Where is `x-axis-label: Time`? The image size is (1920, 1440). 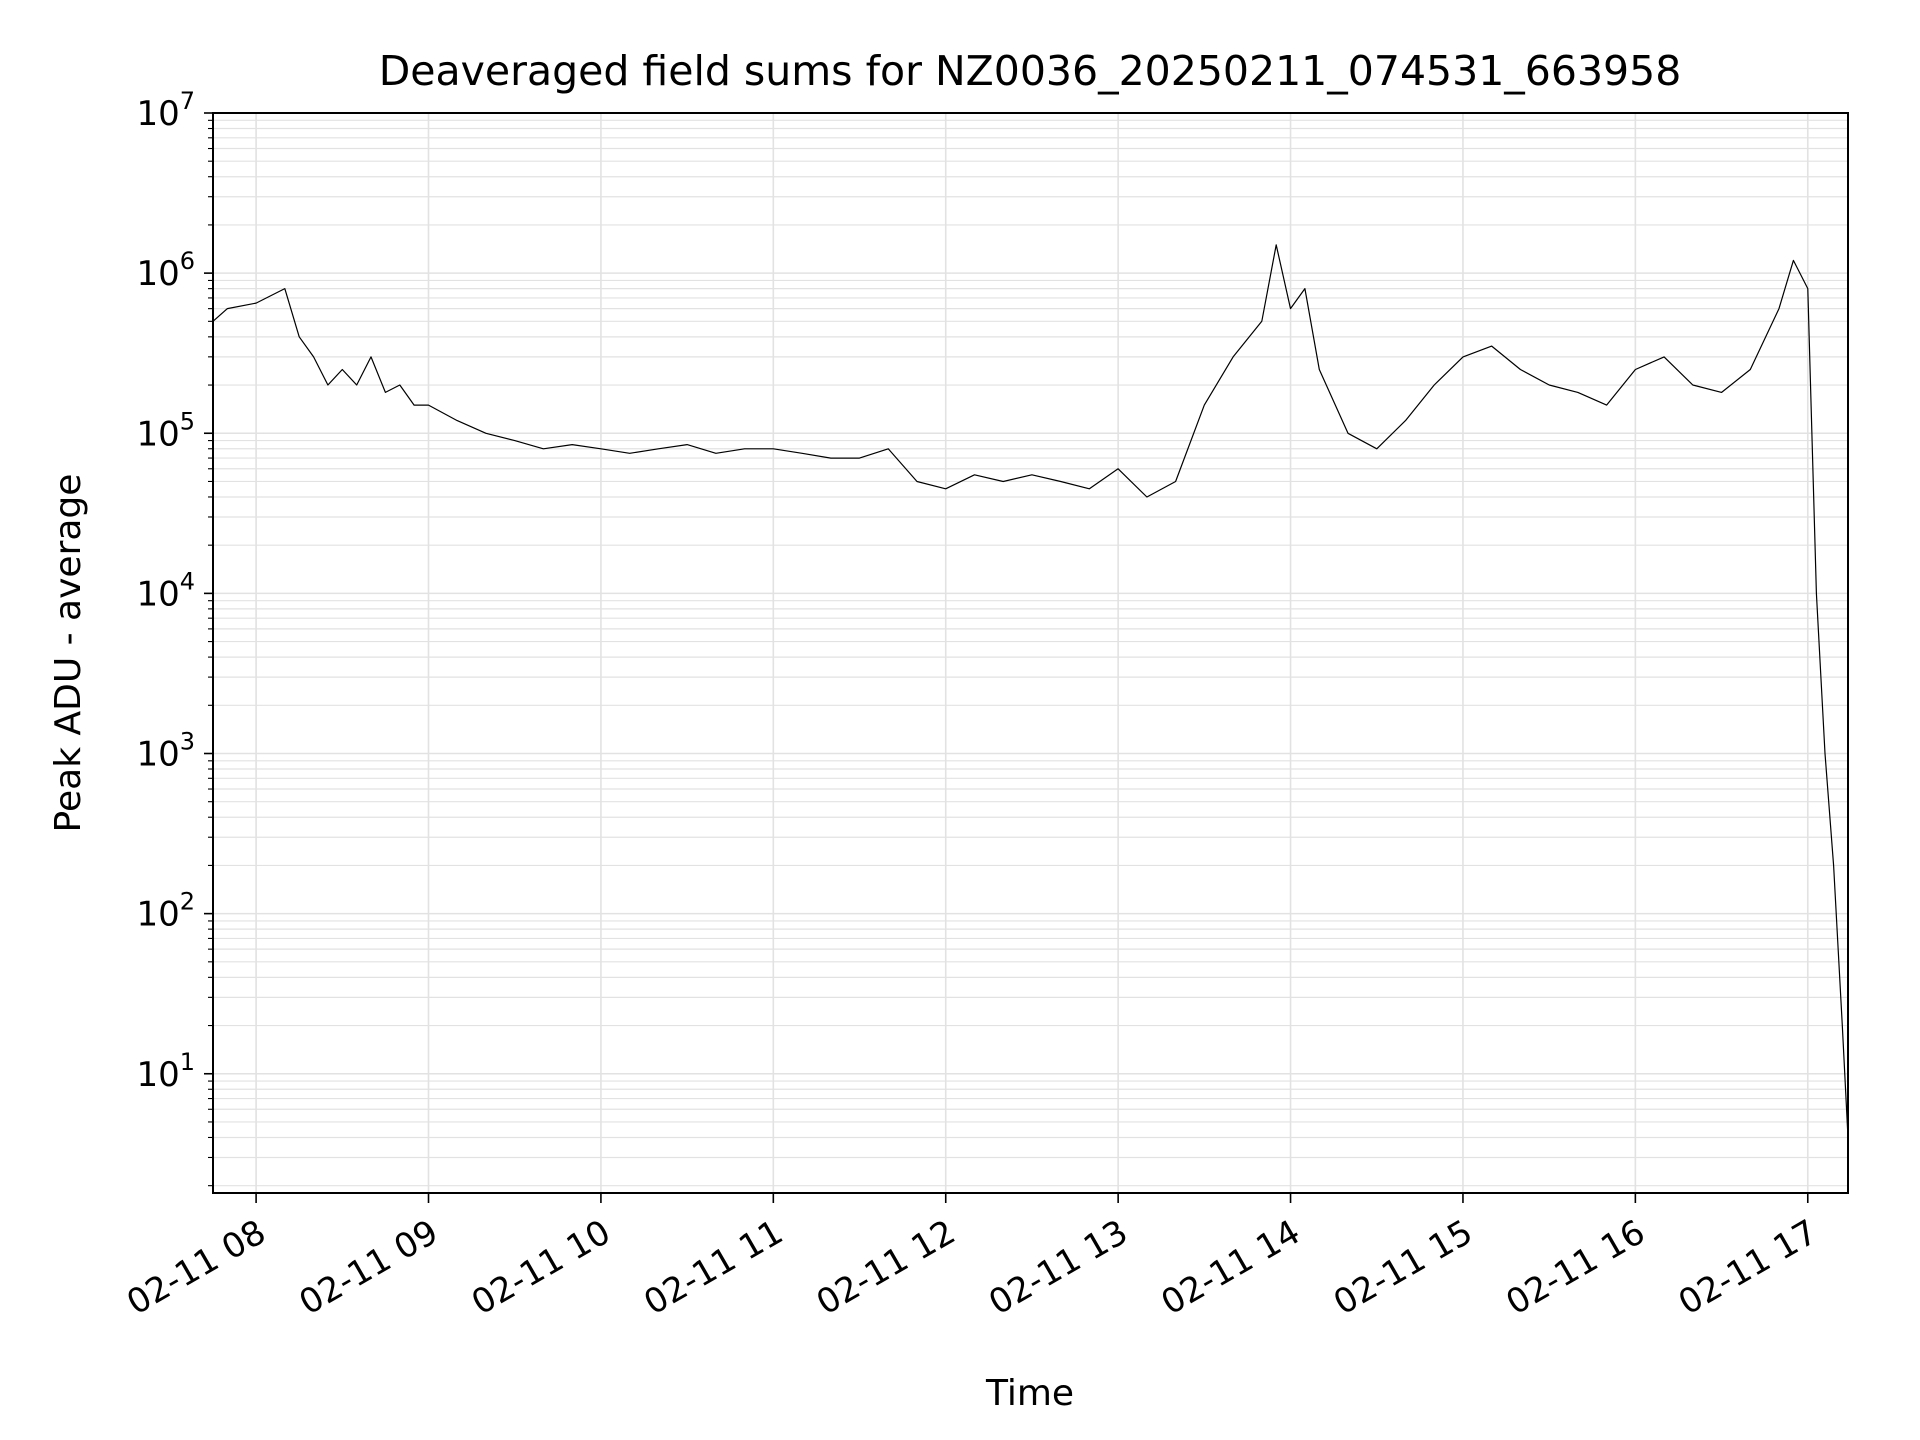 x-axis-label: Time is located at coordinates (1029, 1393).